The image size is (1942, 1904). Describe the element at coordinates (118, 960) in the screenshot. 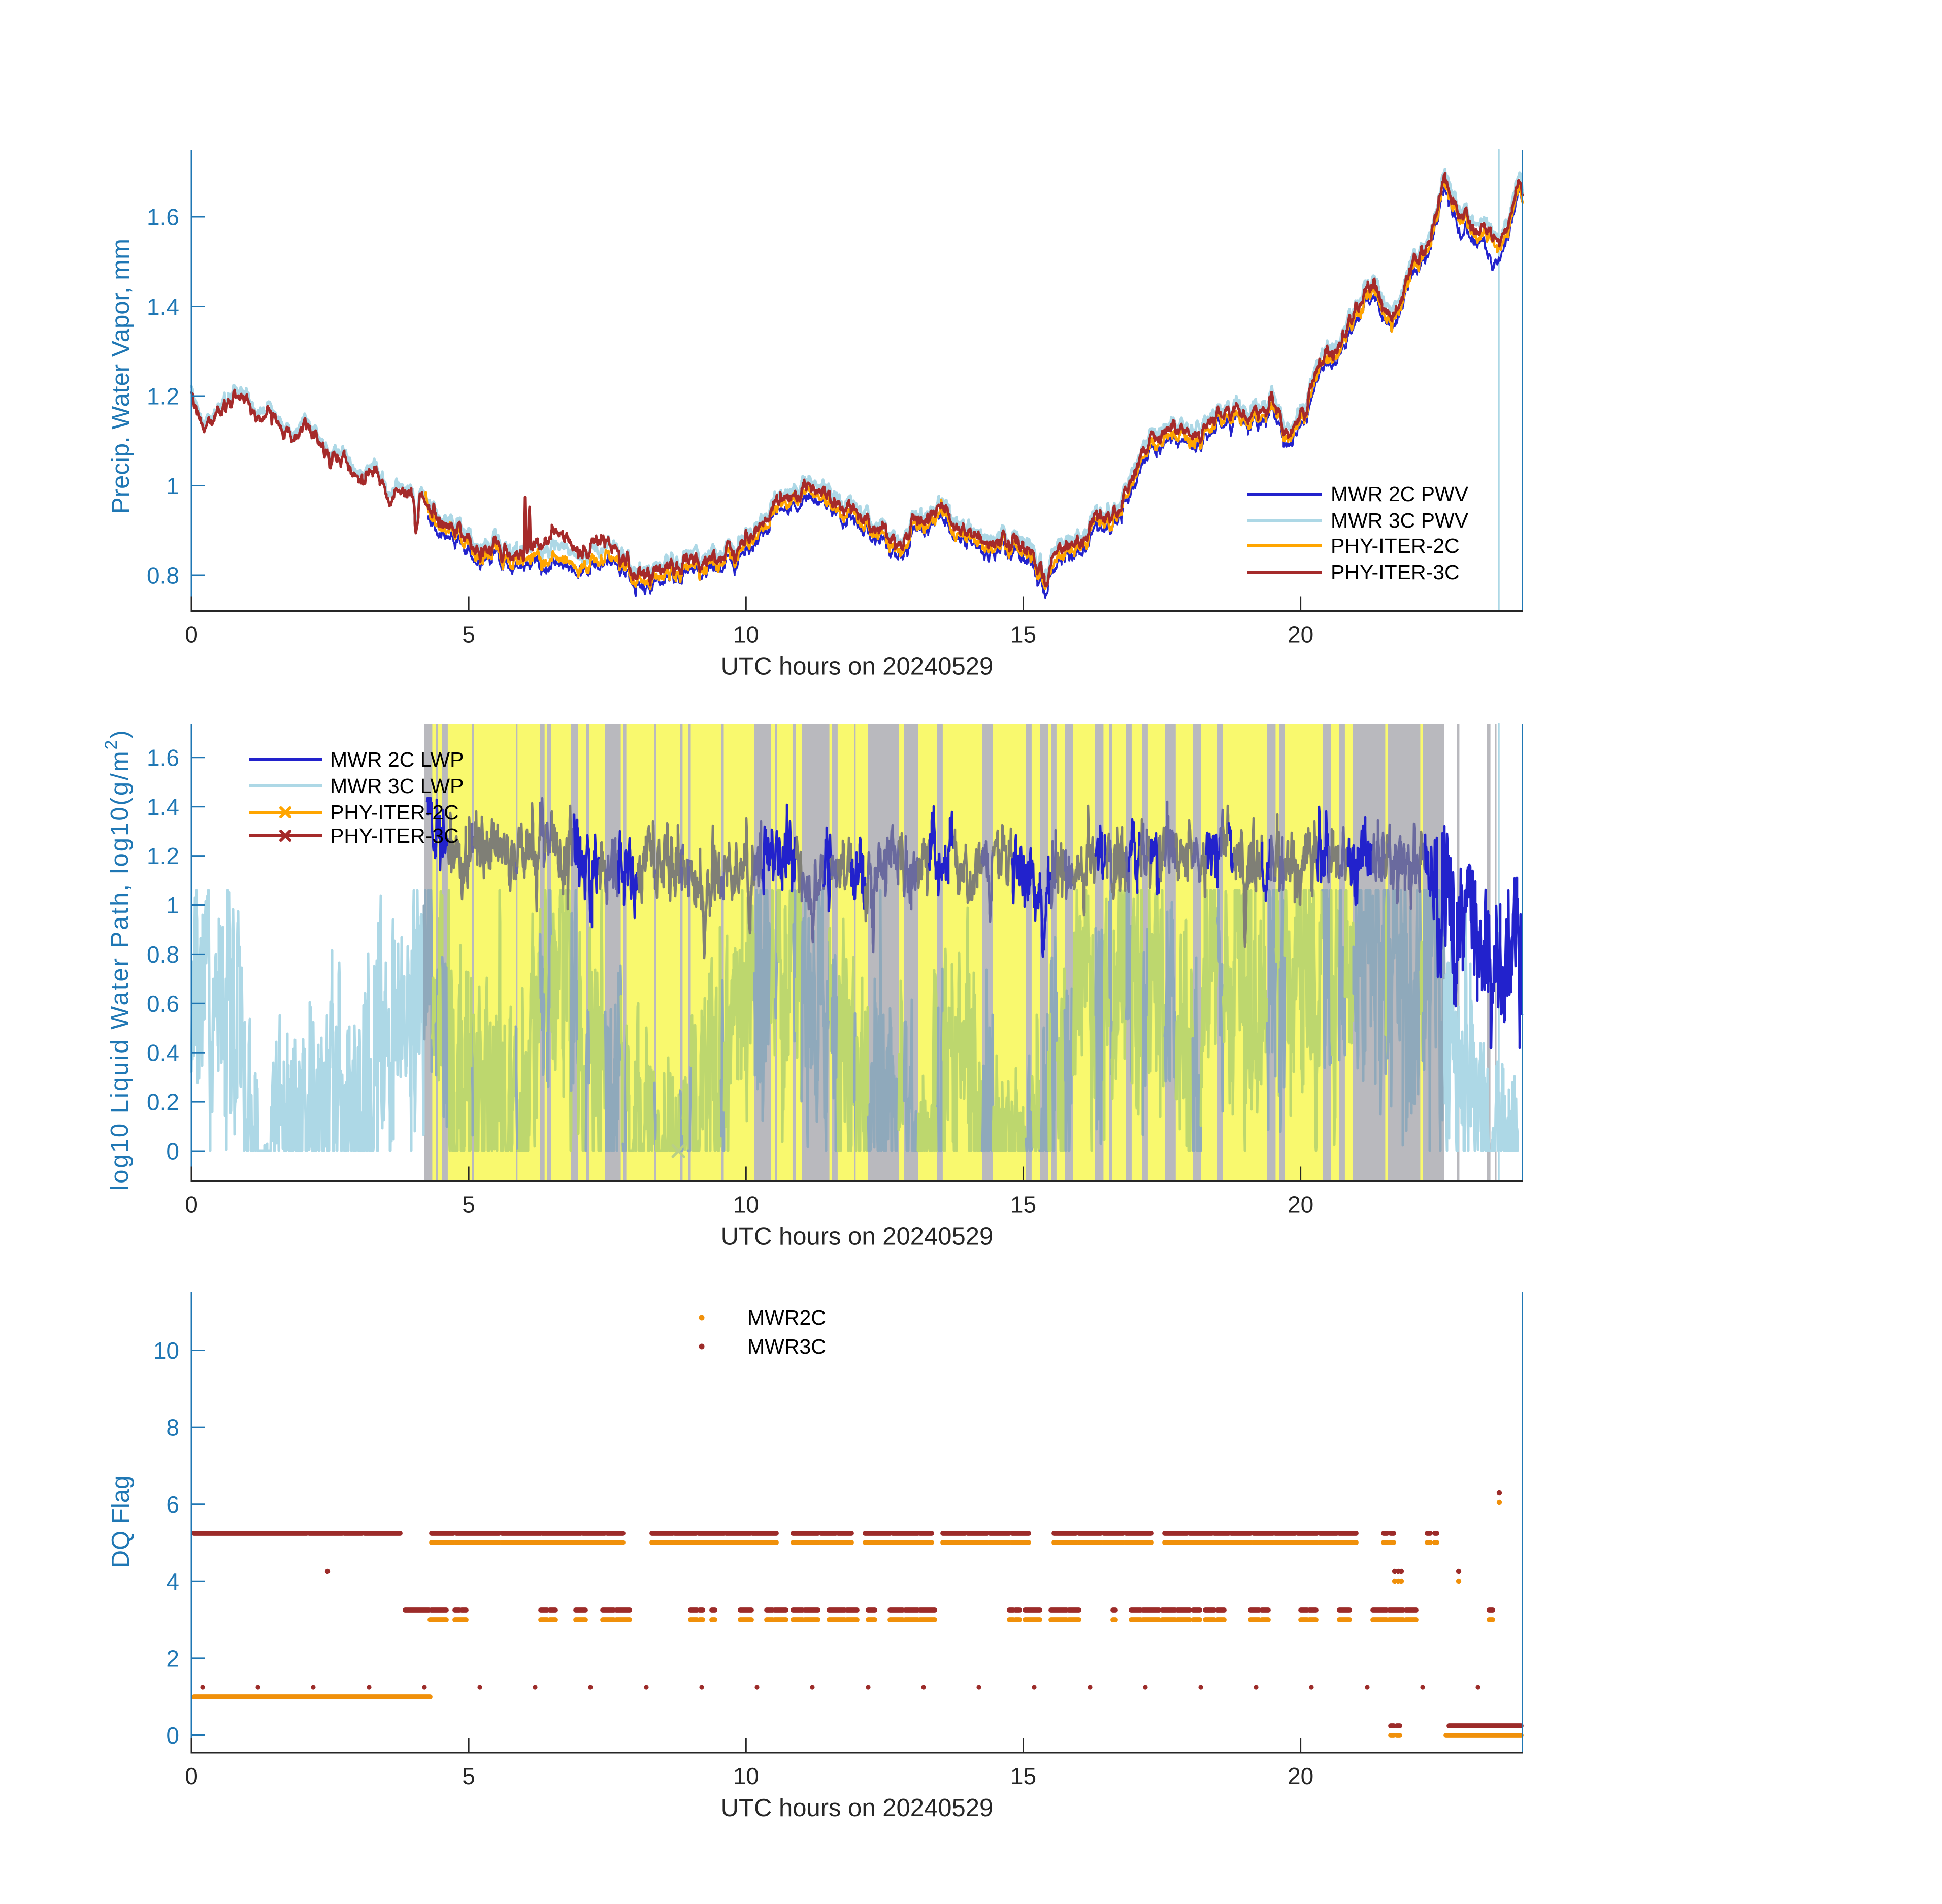

I see `svg-text:log10 Liquid Water Path, log10: log10 Liquid Water Path, log10(g/m2)` at that location.